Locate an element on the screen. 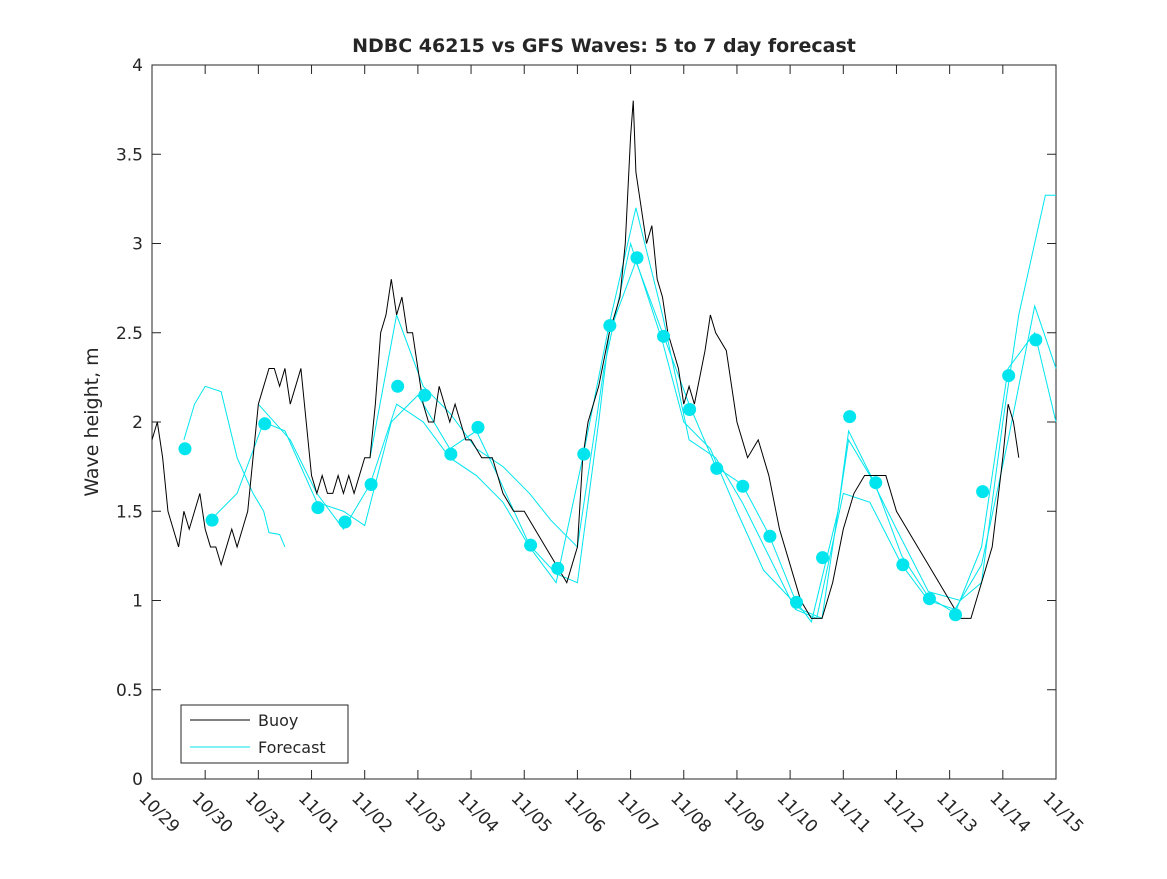  x-tick-label: 10/30 is located at coordinates (212, 812).